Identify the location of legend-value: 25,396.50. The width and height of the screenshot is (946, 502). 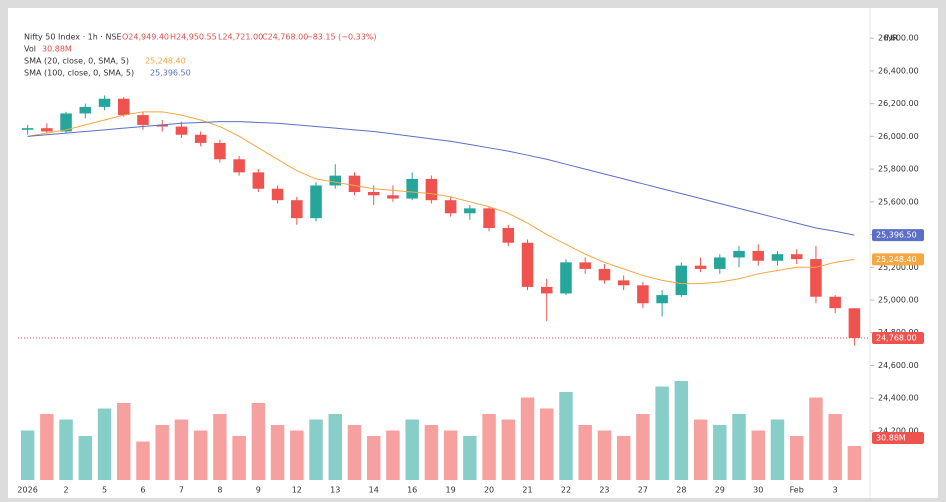
(170, 73).